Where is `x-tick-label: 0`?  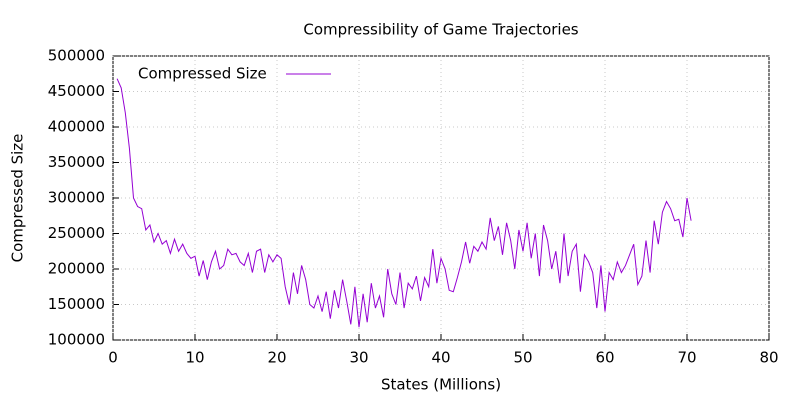
x-tick-label: 0 is located at coordinates (113, 358).